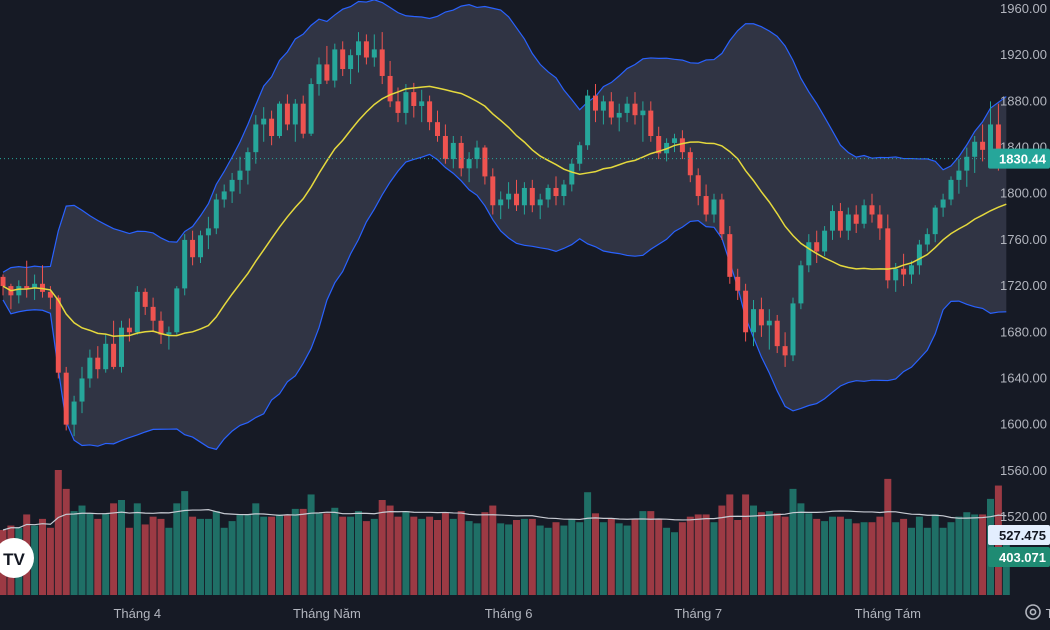  I want to click on last-price-badge-text: 1830.44, so click(1023, 159).